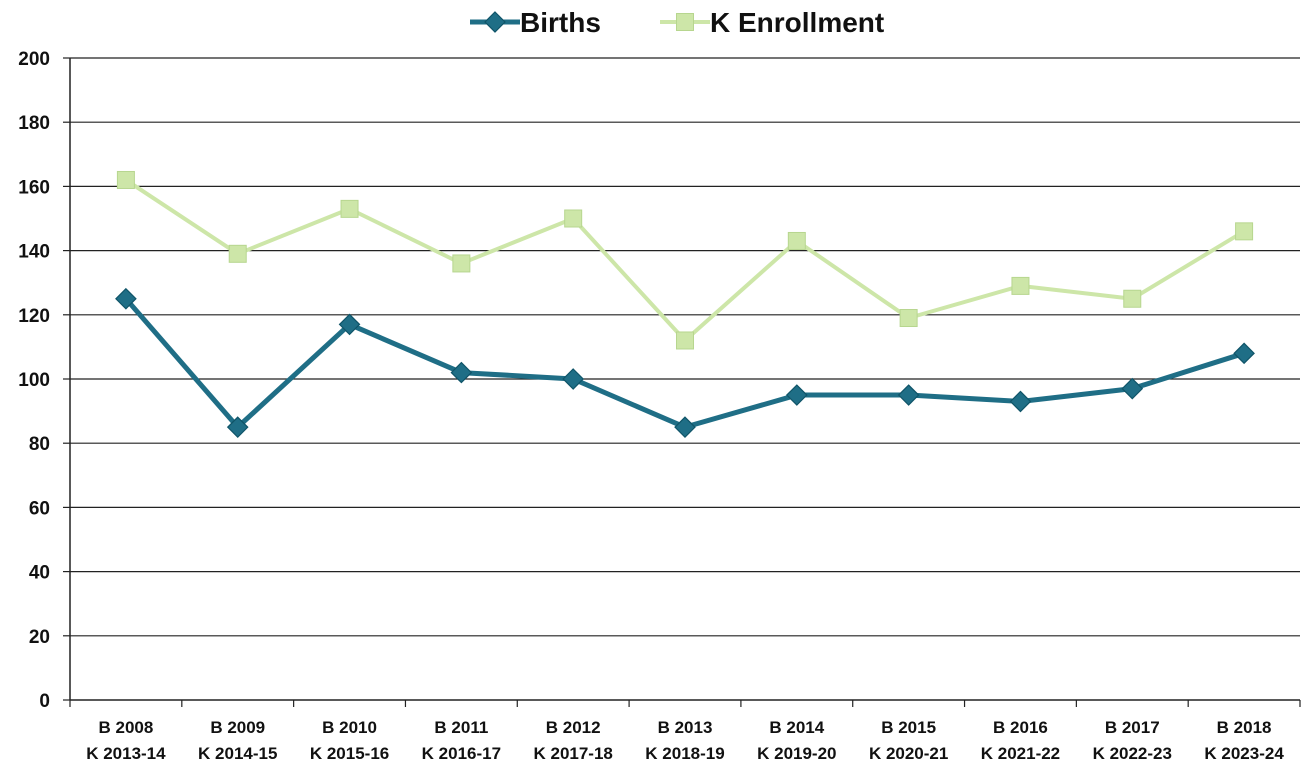 The width and height of the screenshot is (1304, 768). Describe the element at coordinates (34, 59) in the screenshot. I see `y-tick-label: 200` at that location.